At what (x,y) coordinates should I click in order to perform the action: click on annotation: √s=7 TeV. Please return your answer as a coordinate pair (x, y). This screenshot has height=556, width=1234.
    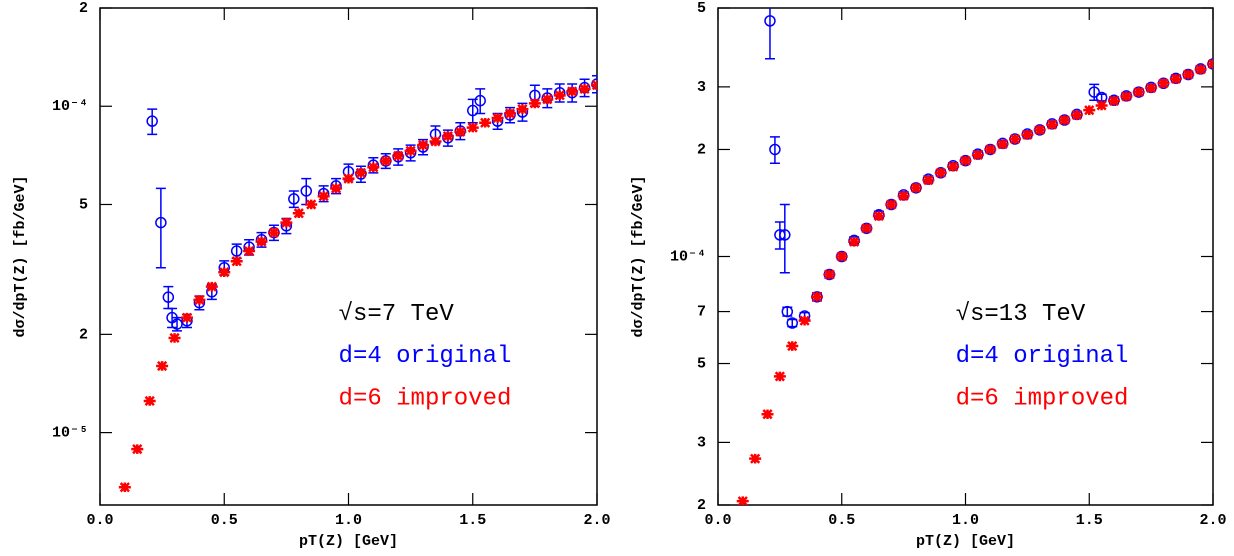
    Looking at the image, I should click on (397, 314).